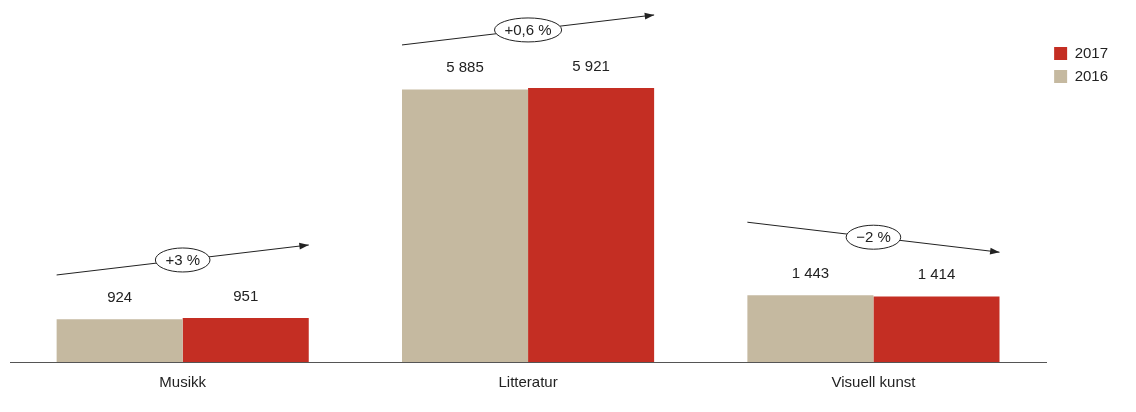  I want to click on data-label: 5 885, so click(465, 67).